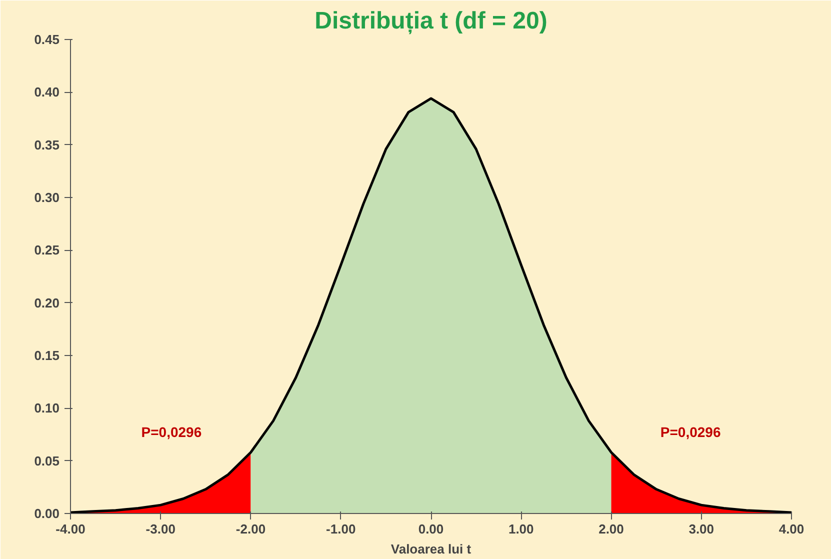 This screenshot has height=559, width=831. What do you see at coordinates (161, 529) in the screenshot?
I see `x-tick-label: -3.00` at bounding box center [161, 529].